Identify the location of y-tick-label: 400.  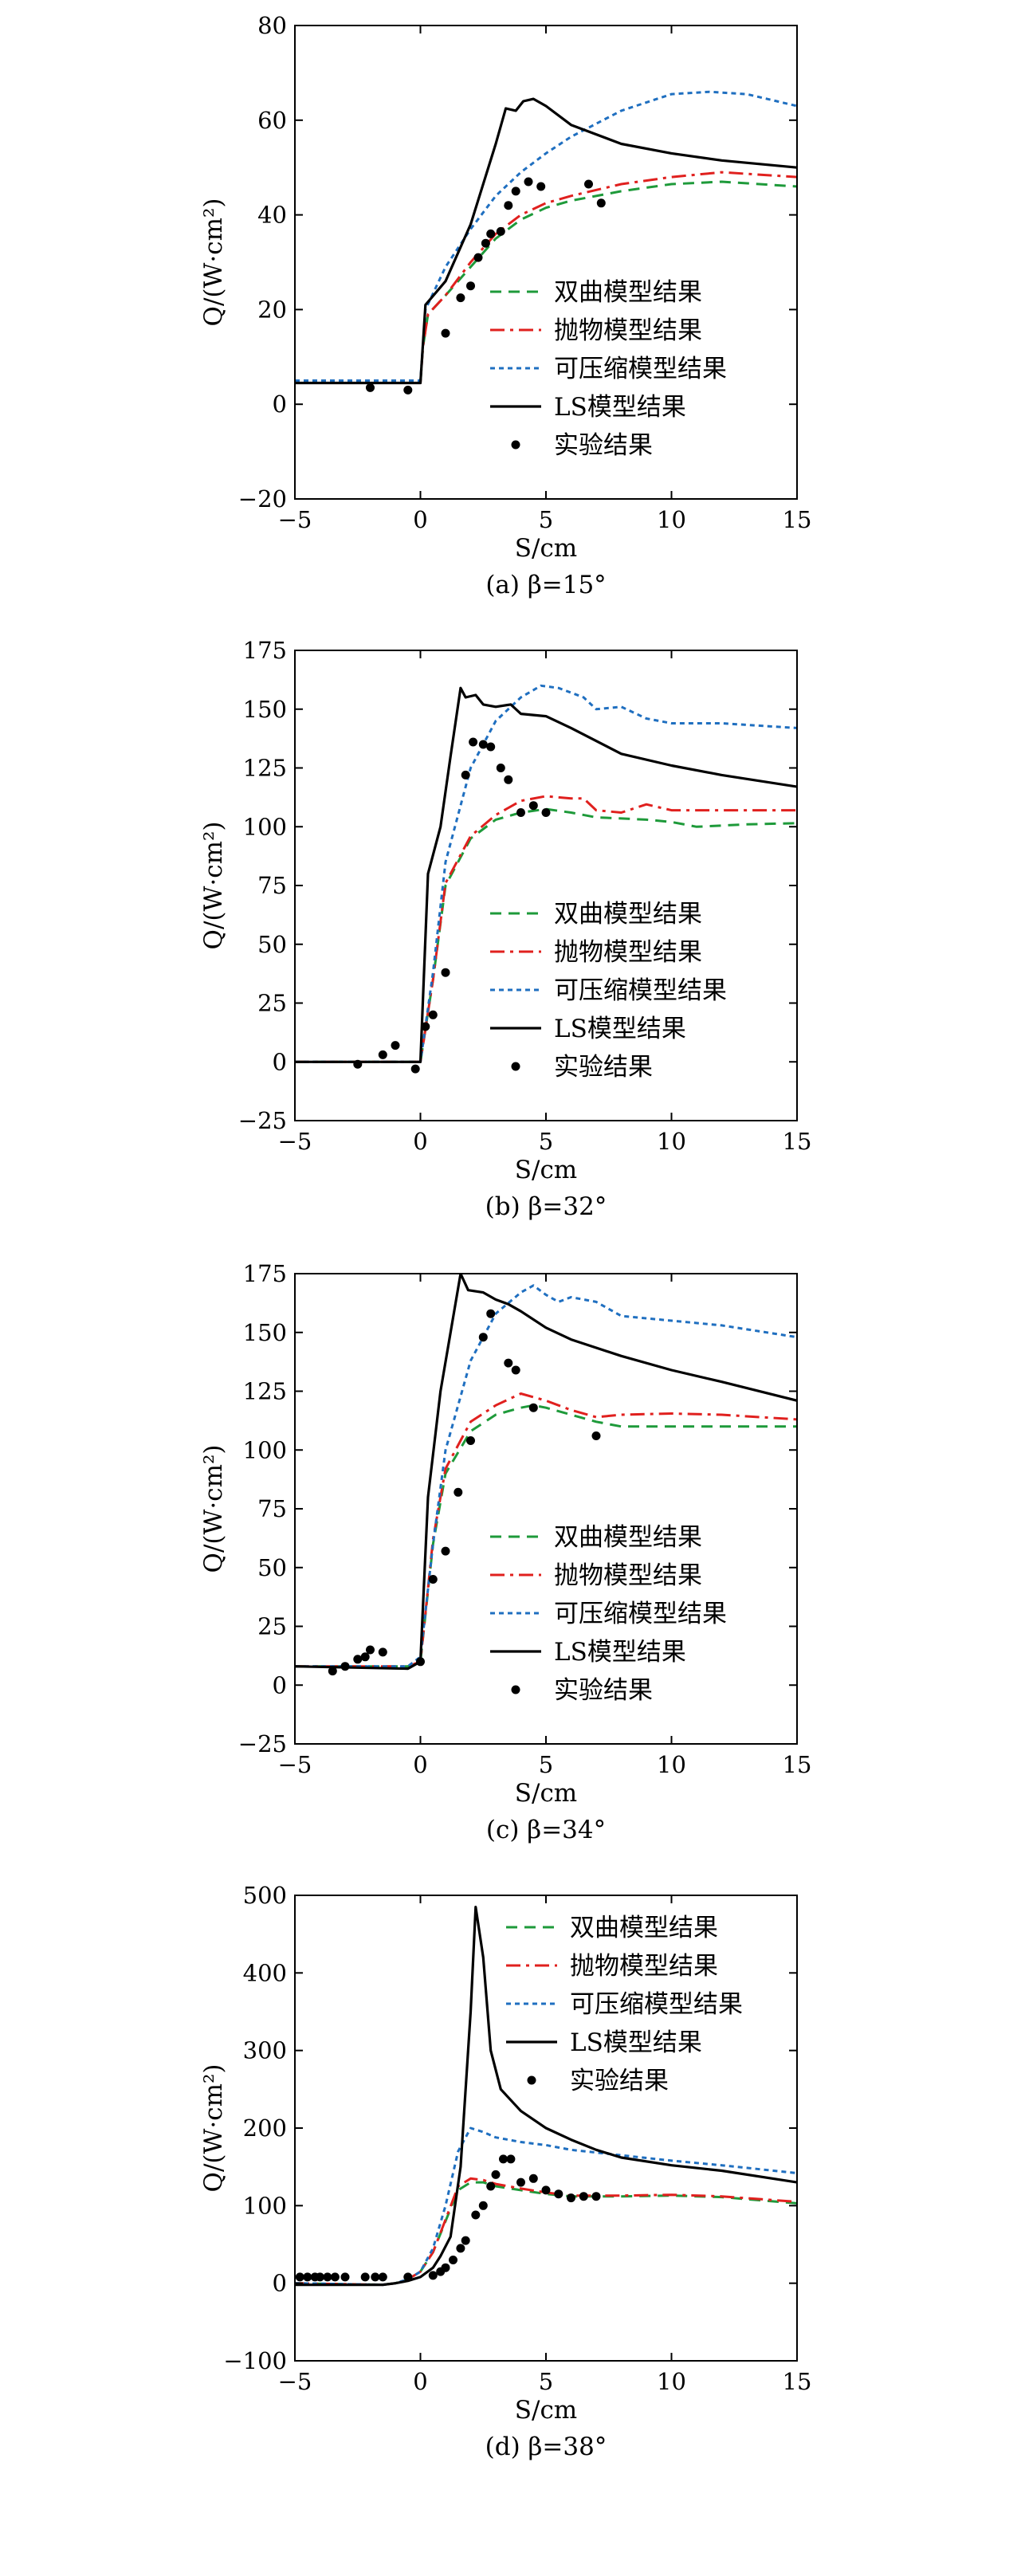
(265, 1972).